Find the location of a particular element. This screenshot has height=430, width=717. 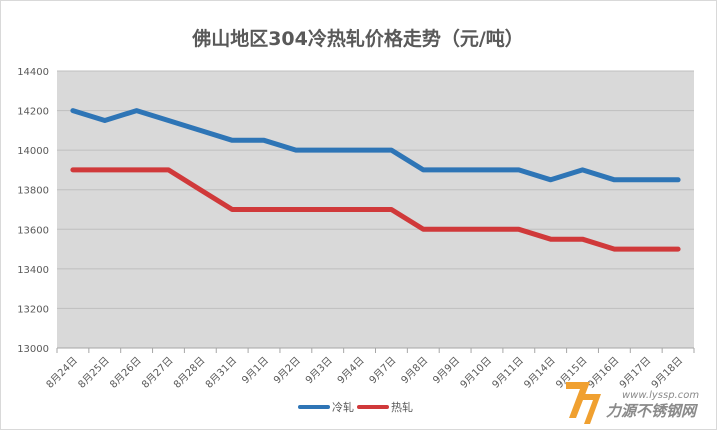

watermark: 力源不锈钢网 www.lyssp.com is located at coordinates (632, 403).